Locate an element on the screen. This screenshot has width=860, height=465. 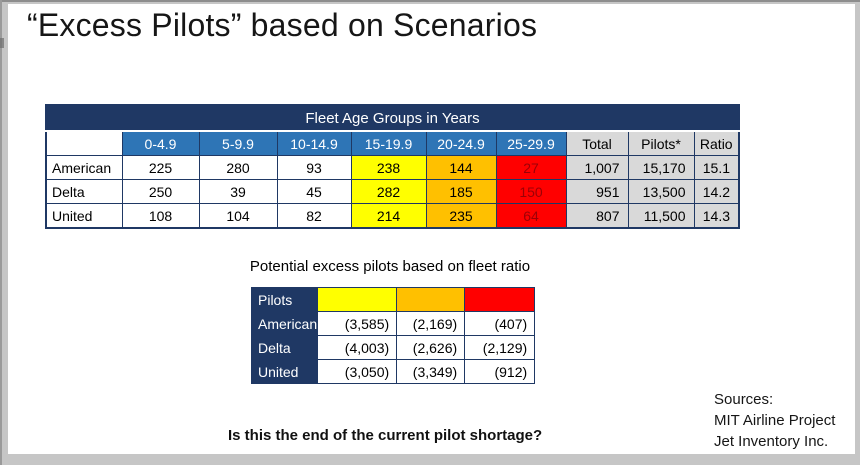
table-row: American (3,585) (2,169) (407) is located at coordinates (393, 323).